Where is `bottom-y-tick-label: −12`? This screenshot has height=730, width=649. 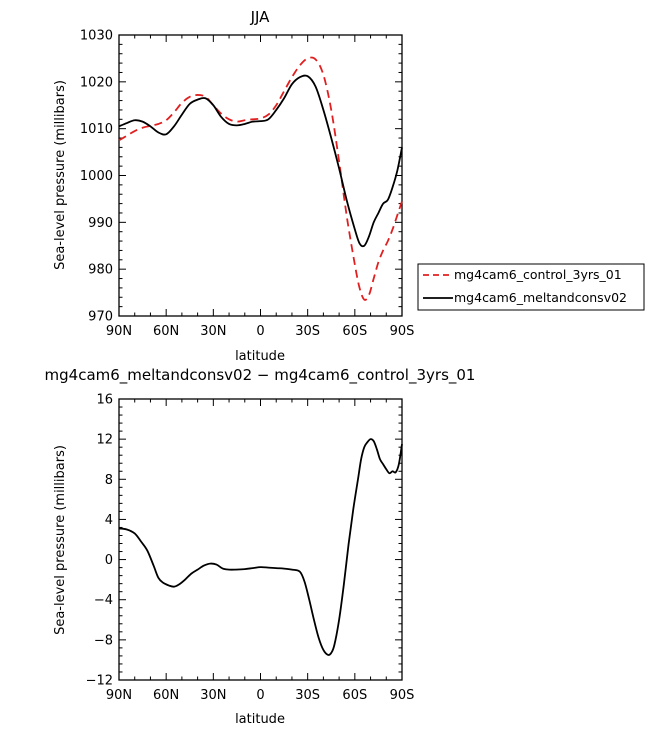
bottom-y-tick-label: −12 is located at coordinates (99, 681).